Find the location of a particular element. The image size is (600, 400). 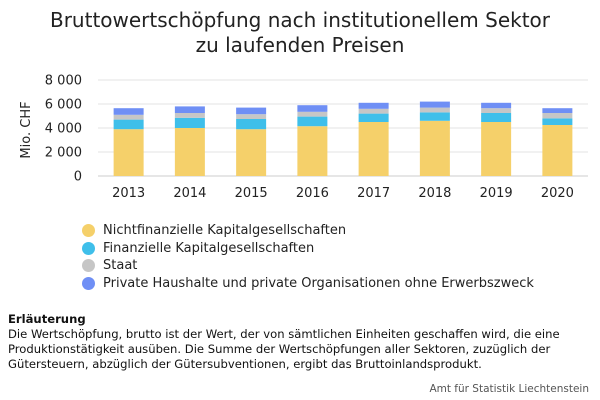

x-tick-label: 2020 is located at coordinates (557, 193).